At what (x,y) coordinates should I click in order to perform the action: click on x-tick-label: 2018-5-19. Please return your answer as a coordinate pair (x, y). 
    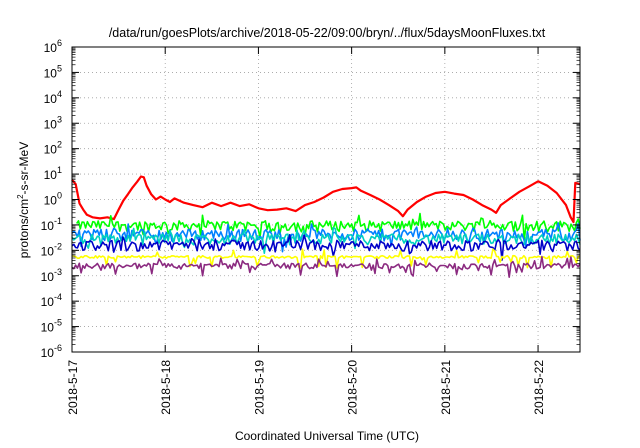
    Looking at the image, I should click on (259, 387).